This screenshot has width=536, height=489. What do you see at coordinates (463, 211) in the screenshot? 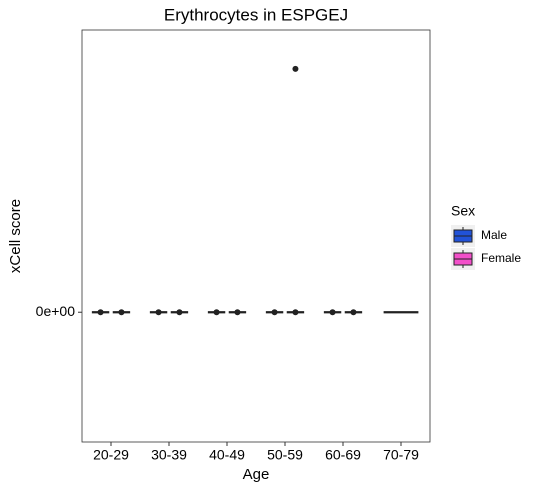
I see `legend-title: Sex` at bounding box center [463, 211].